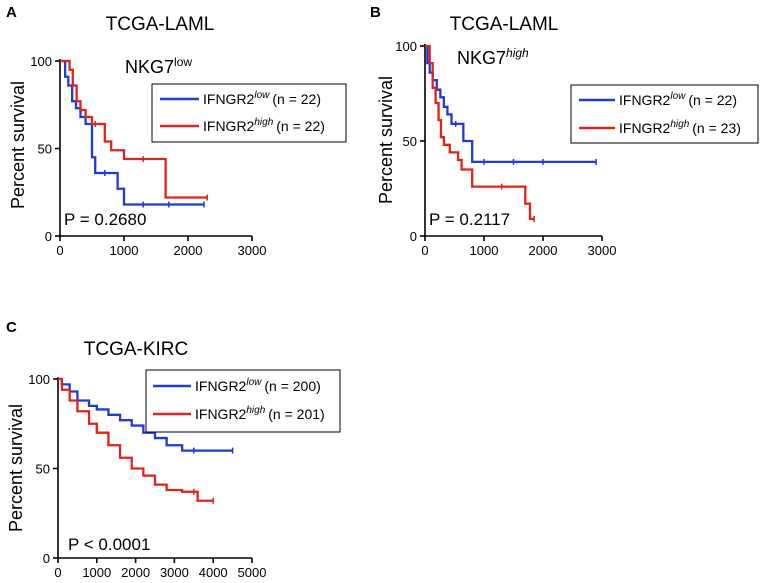 Image resolution: width=765 pixels, height=583 pixels. What do you see at coordinates (260, 413) in the screenshot?
I see `legend-entry-high: IFNGR2high (n = 201)` at bounding box center [260, 413].